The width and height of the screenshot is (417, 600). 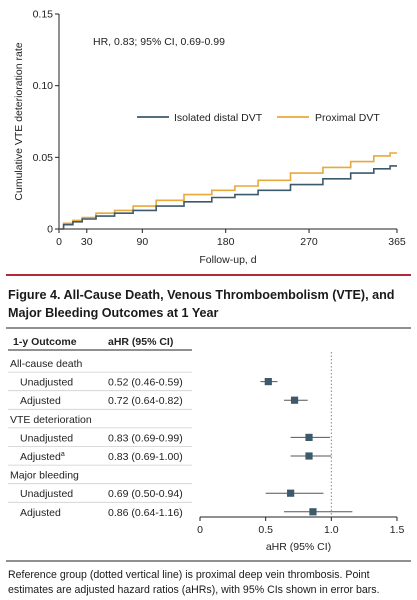 I want to click on km-y-tick-label: 0, so click(x=50, y=230).